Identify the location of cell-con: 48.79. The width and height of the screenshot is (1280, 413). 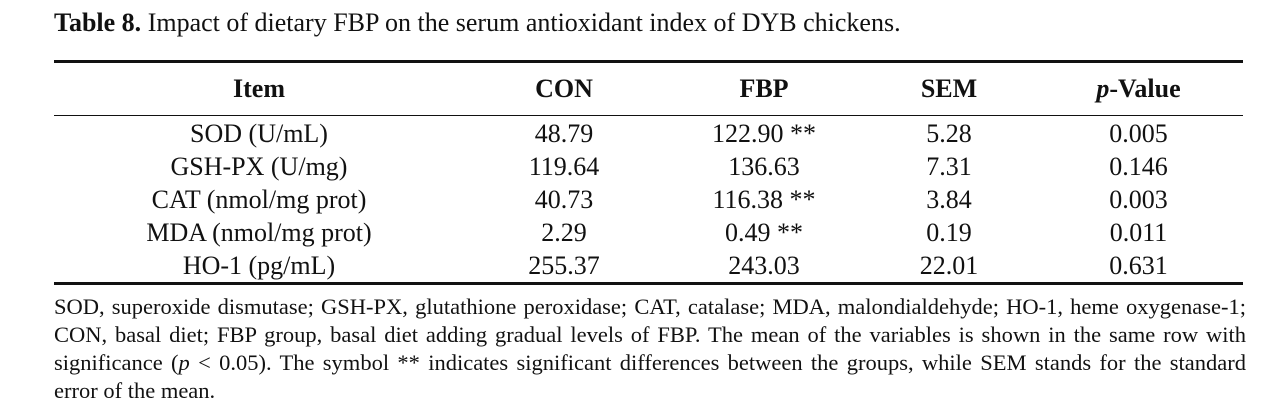
(564, 133).